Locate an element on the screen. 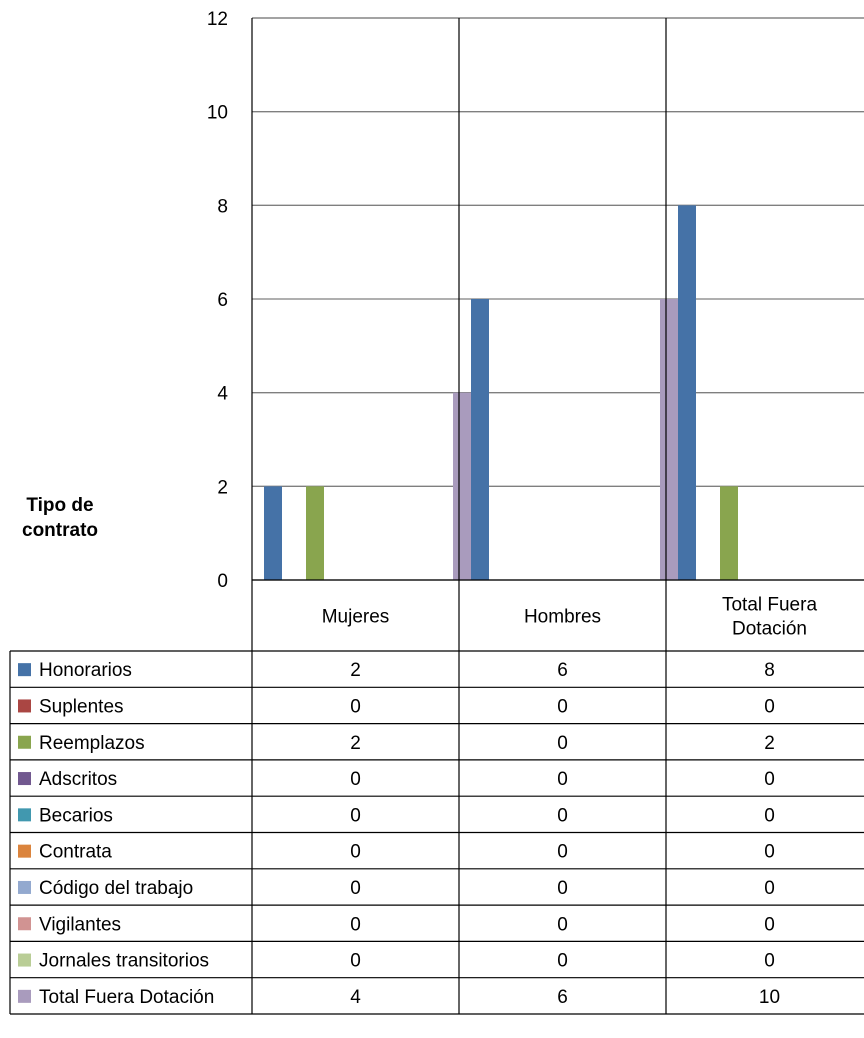 This screenshot has width=864, height=1038. legend-label: Jornales transitorios is located at coordinates (124, 961).